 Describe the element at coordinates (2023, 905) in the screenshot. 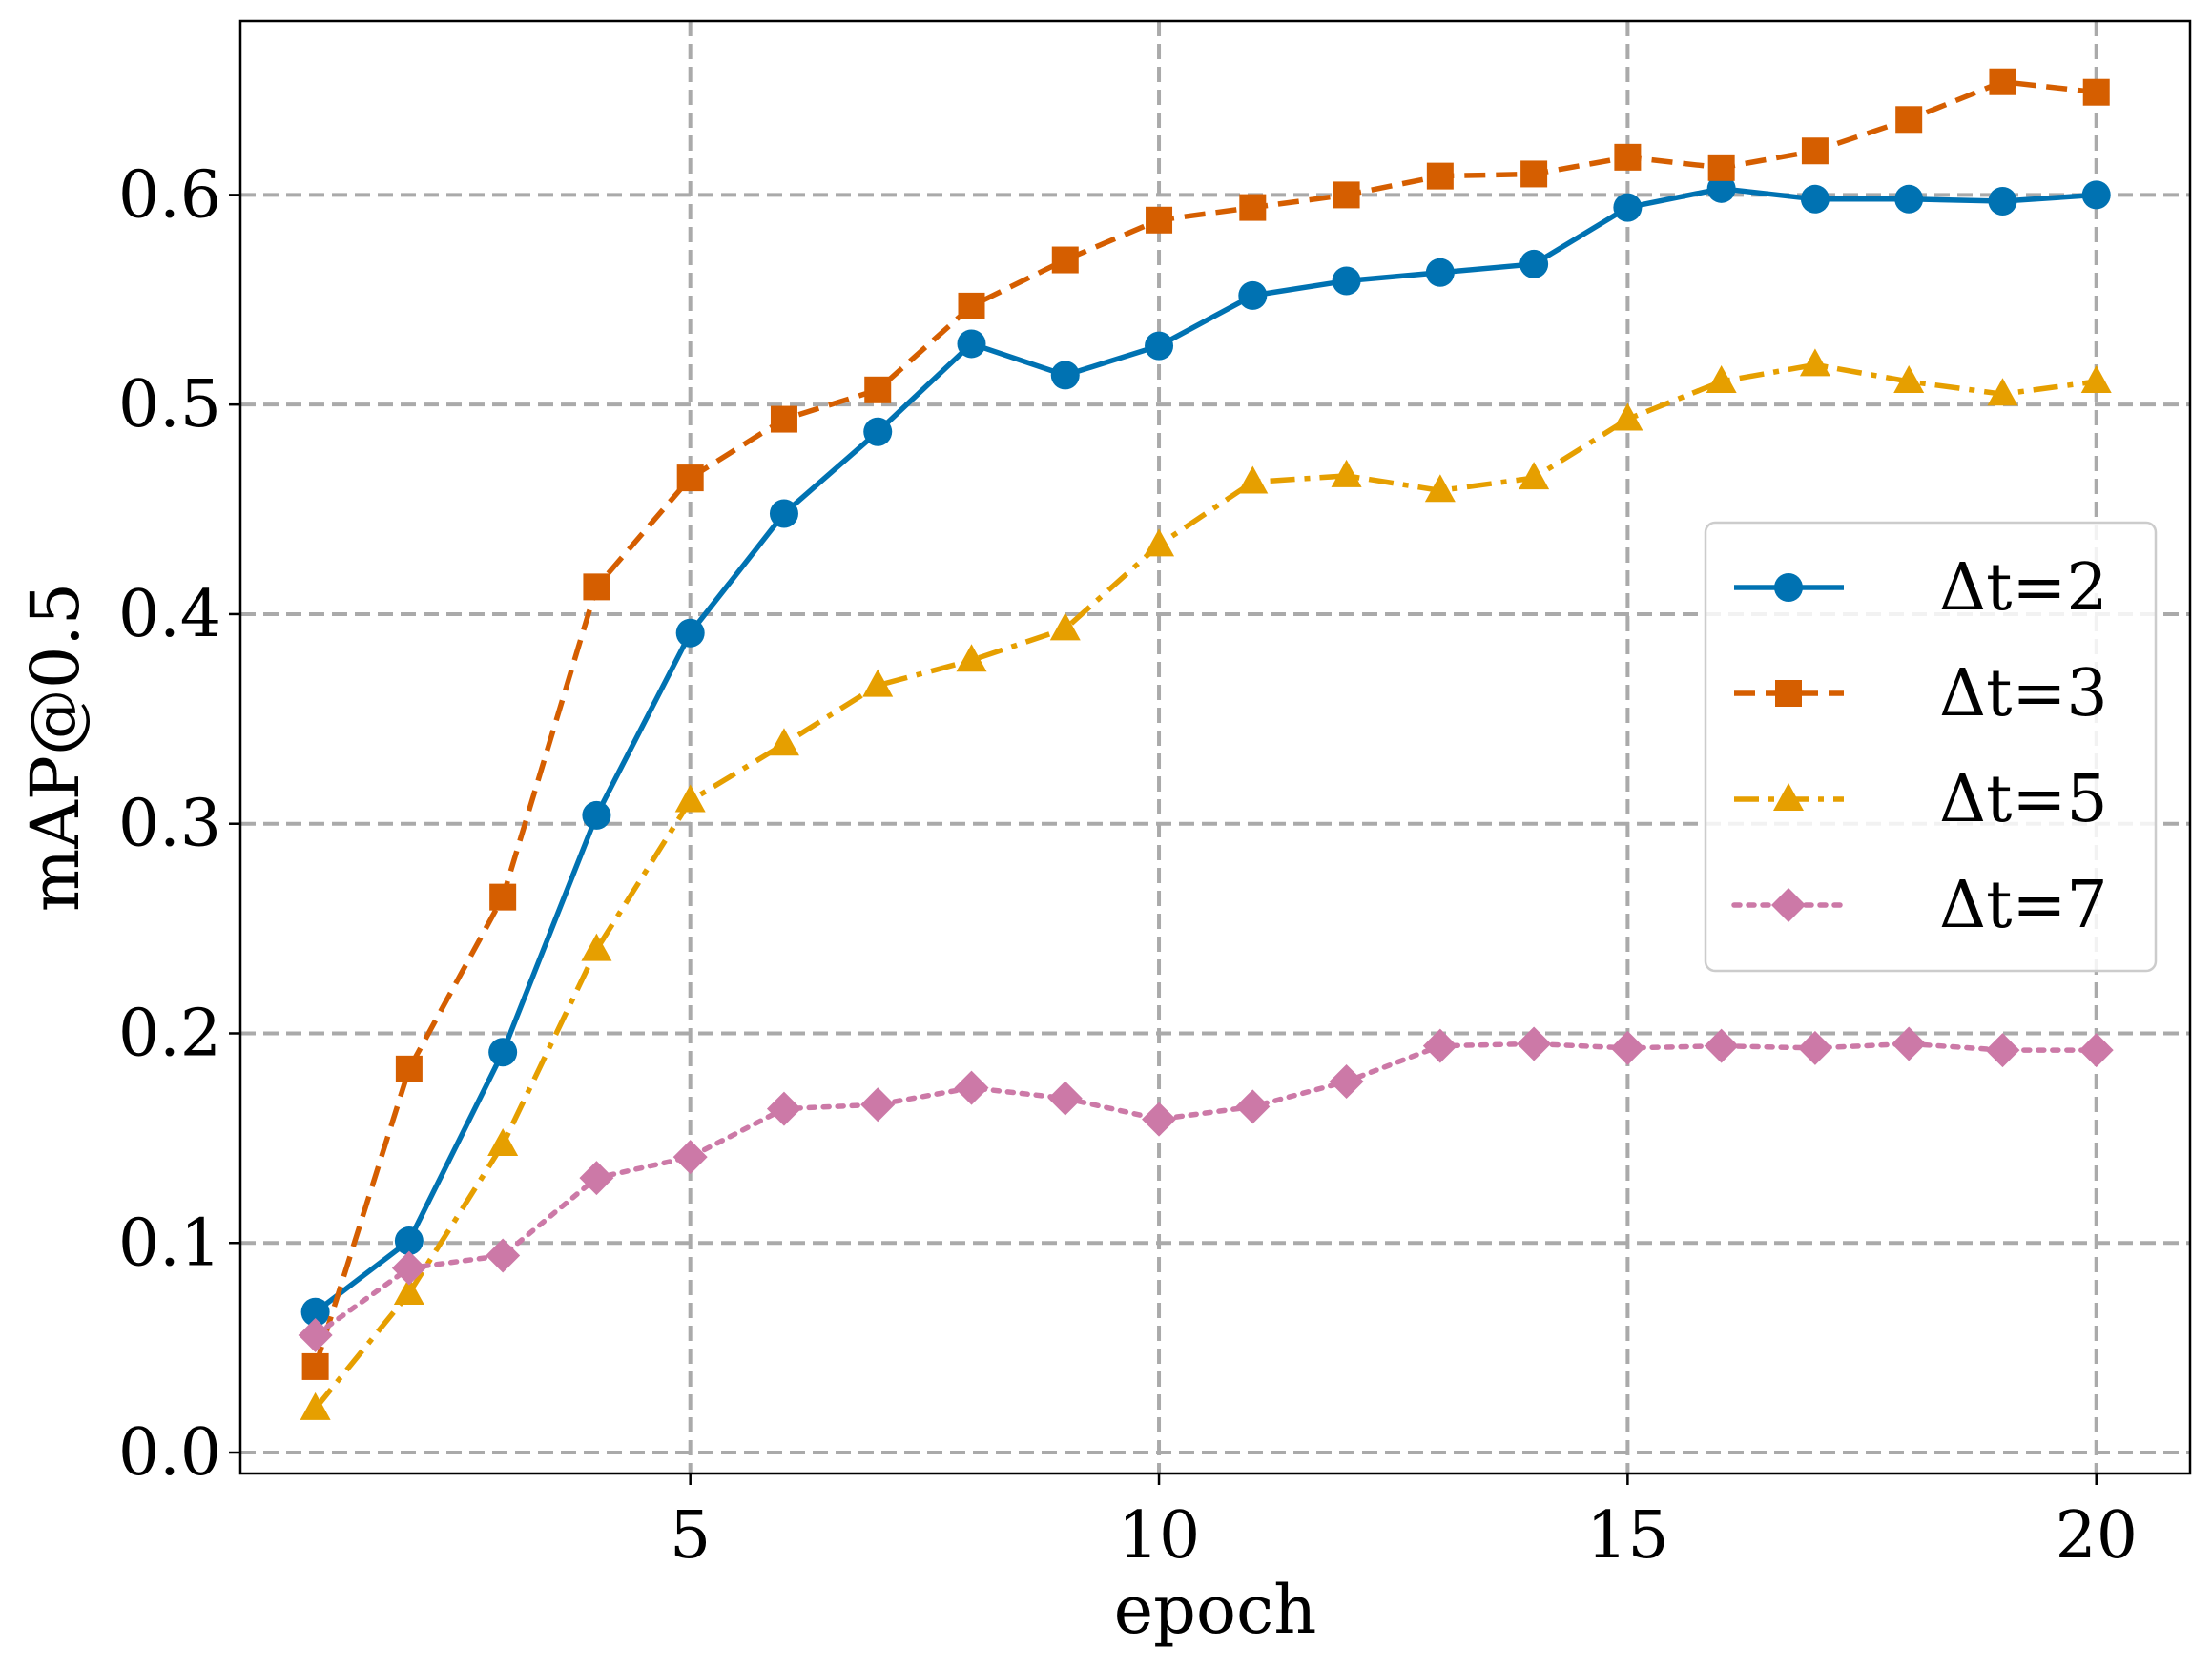

I see `legend-label: Δt=7` at that location.